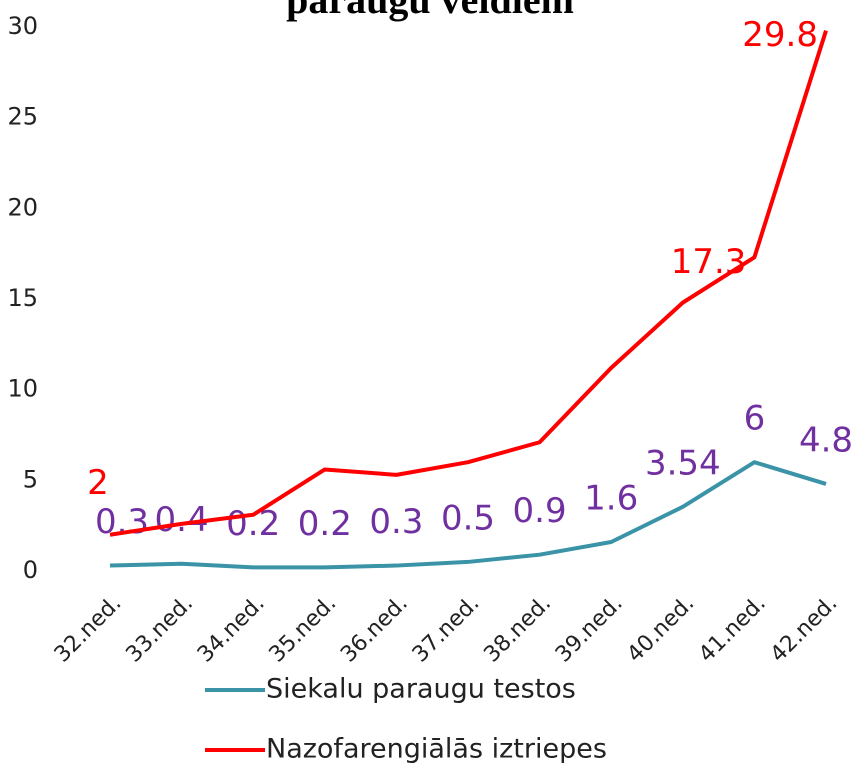 The width and height of the screenshot is (860, 775). Describe the element at coordinates (589, 629) in the screenshot. I see `x-tick-label: 39.ned.` at that location.